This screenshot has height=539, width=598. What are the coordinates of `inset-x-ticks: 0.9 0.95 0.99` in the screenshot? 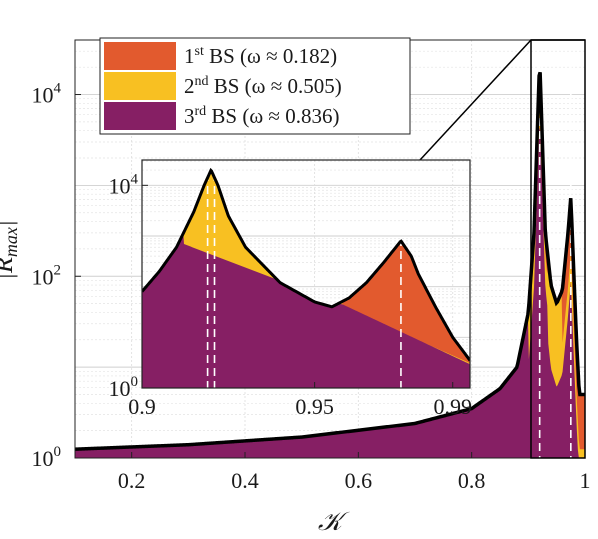 It's located at (300, 400).